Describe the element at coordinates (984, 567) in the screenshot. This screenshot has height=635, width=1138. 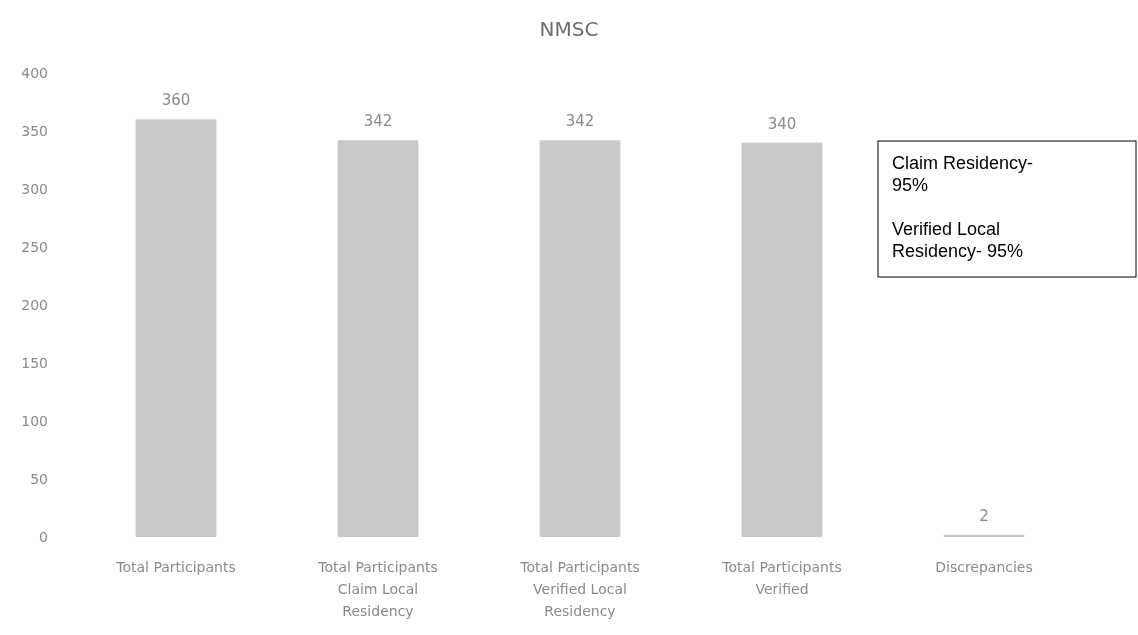
I see `x-tick-label: Discrepancies` at that location.